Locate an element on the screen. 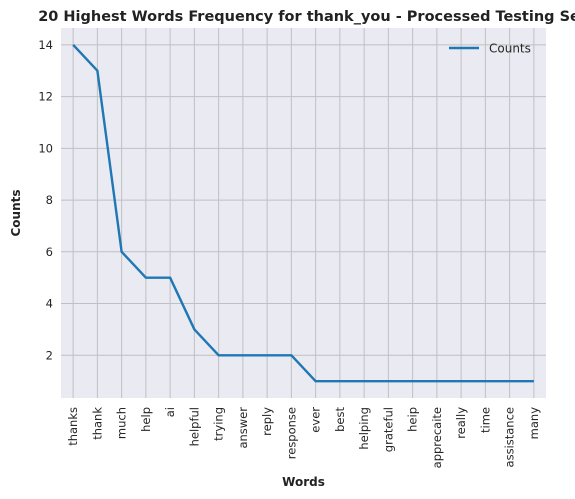  x-tick-label: reply is located at coordinates (267, 421).